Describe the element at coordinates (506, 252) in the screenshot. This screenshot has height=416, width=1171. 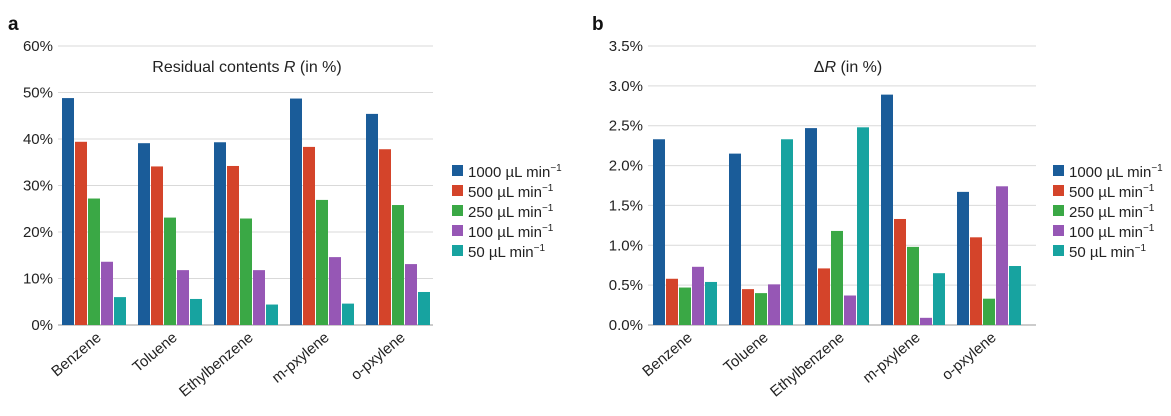
I see `panel-a-legend-label-5: 50 µL min−1` at that location.